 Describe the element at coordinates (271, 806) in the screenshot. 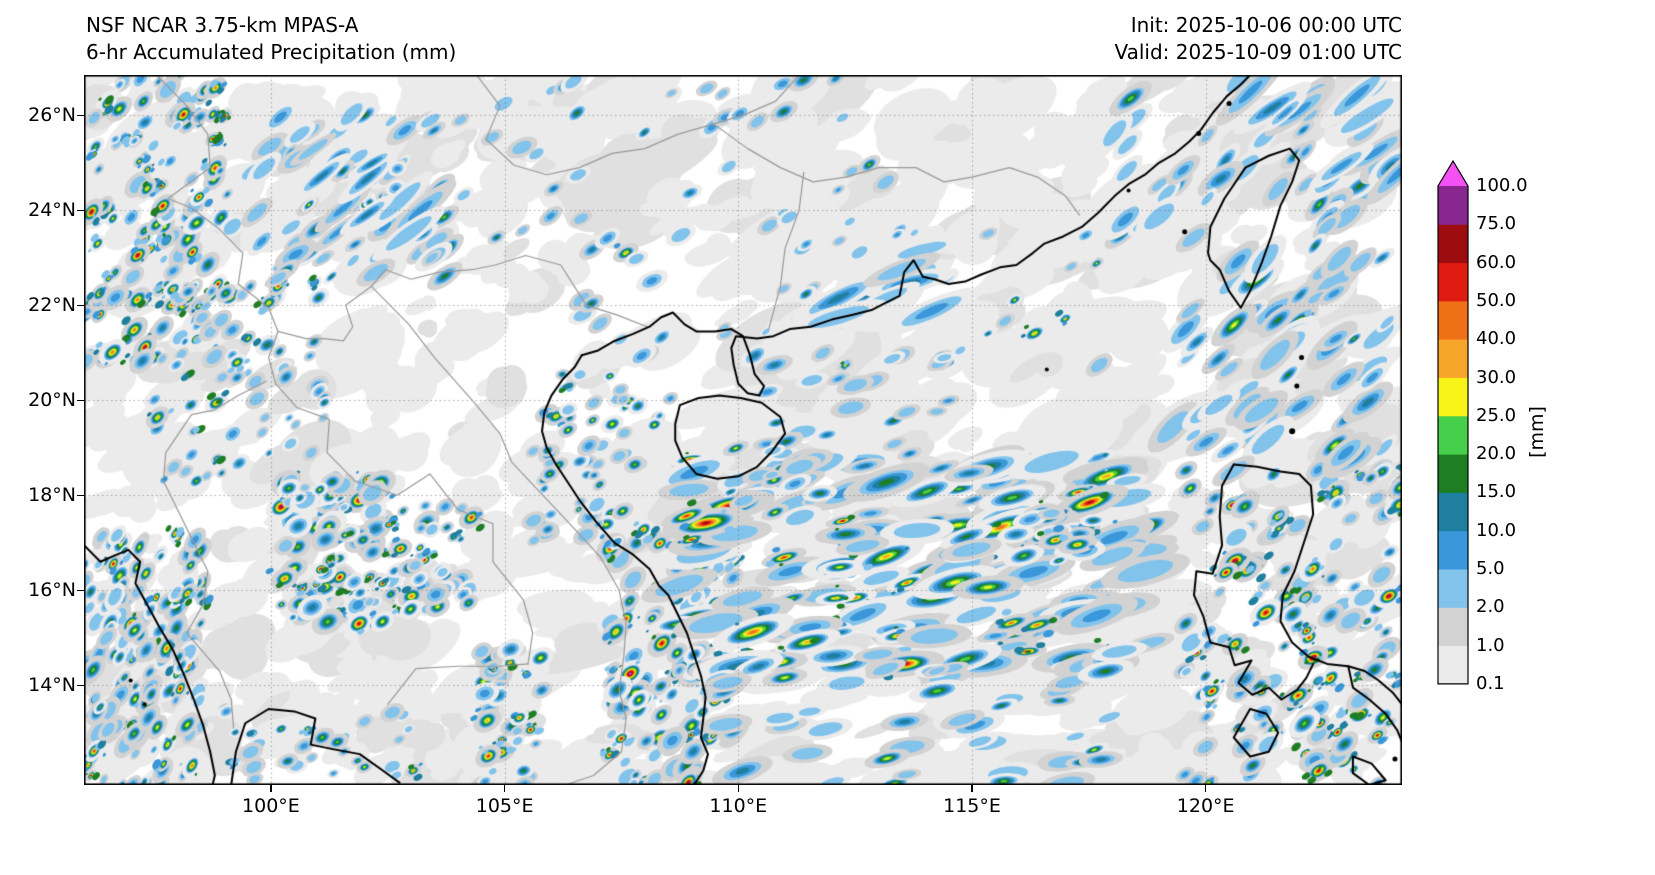

I see `x-tick-label: 100°E` at that location.